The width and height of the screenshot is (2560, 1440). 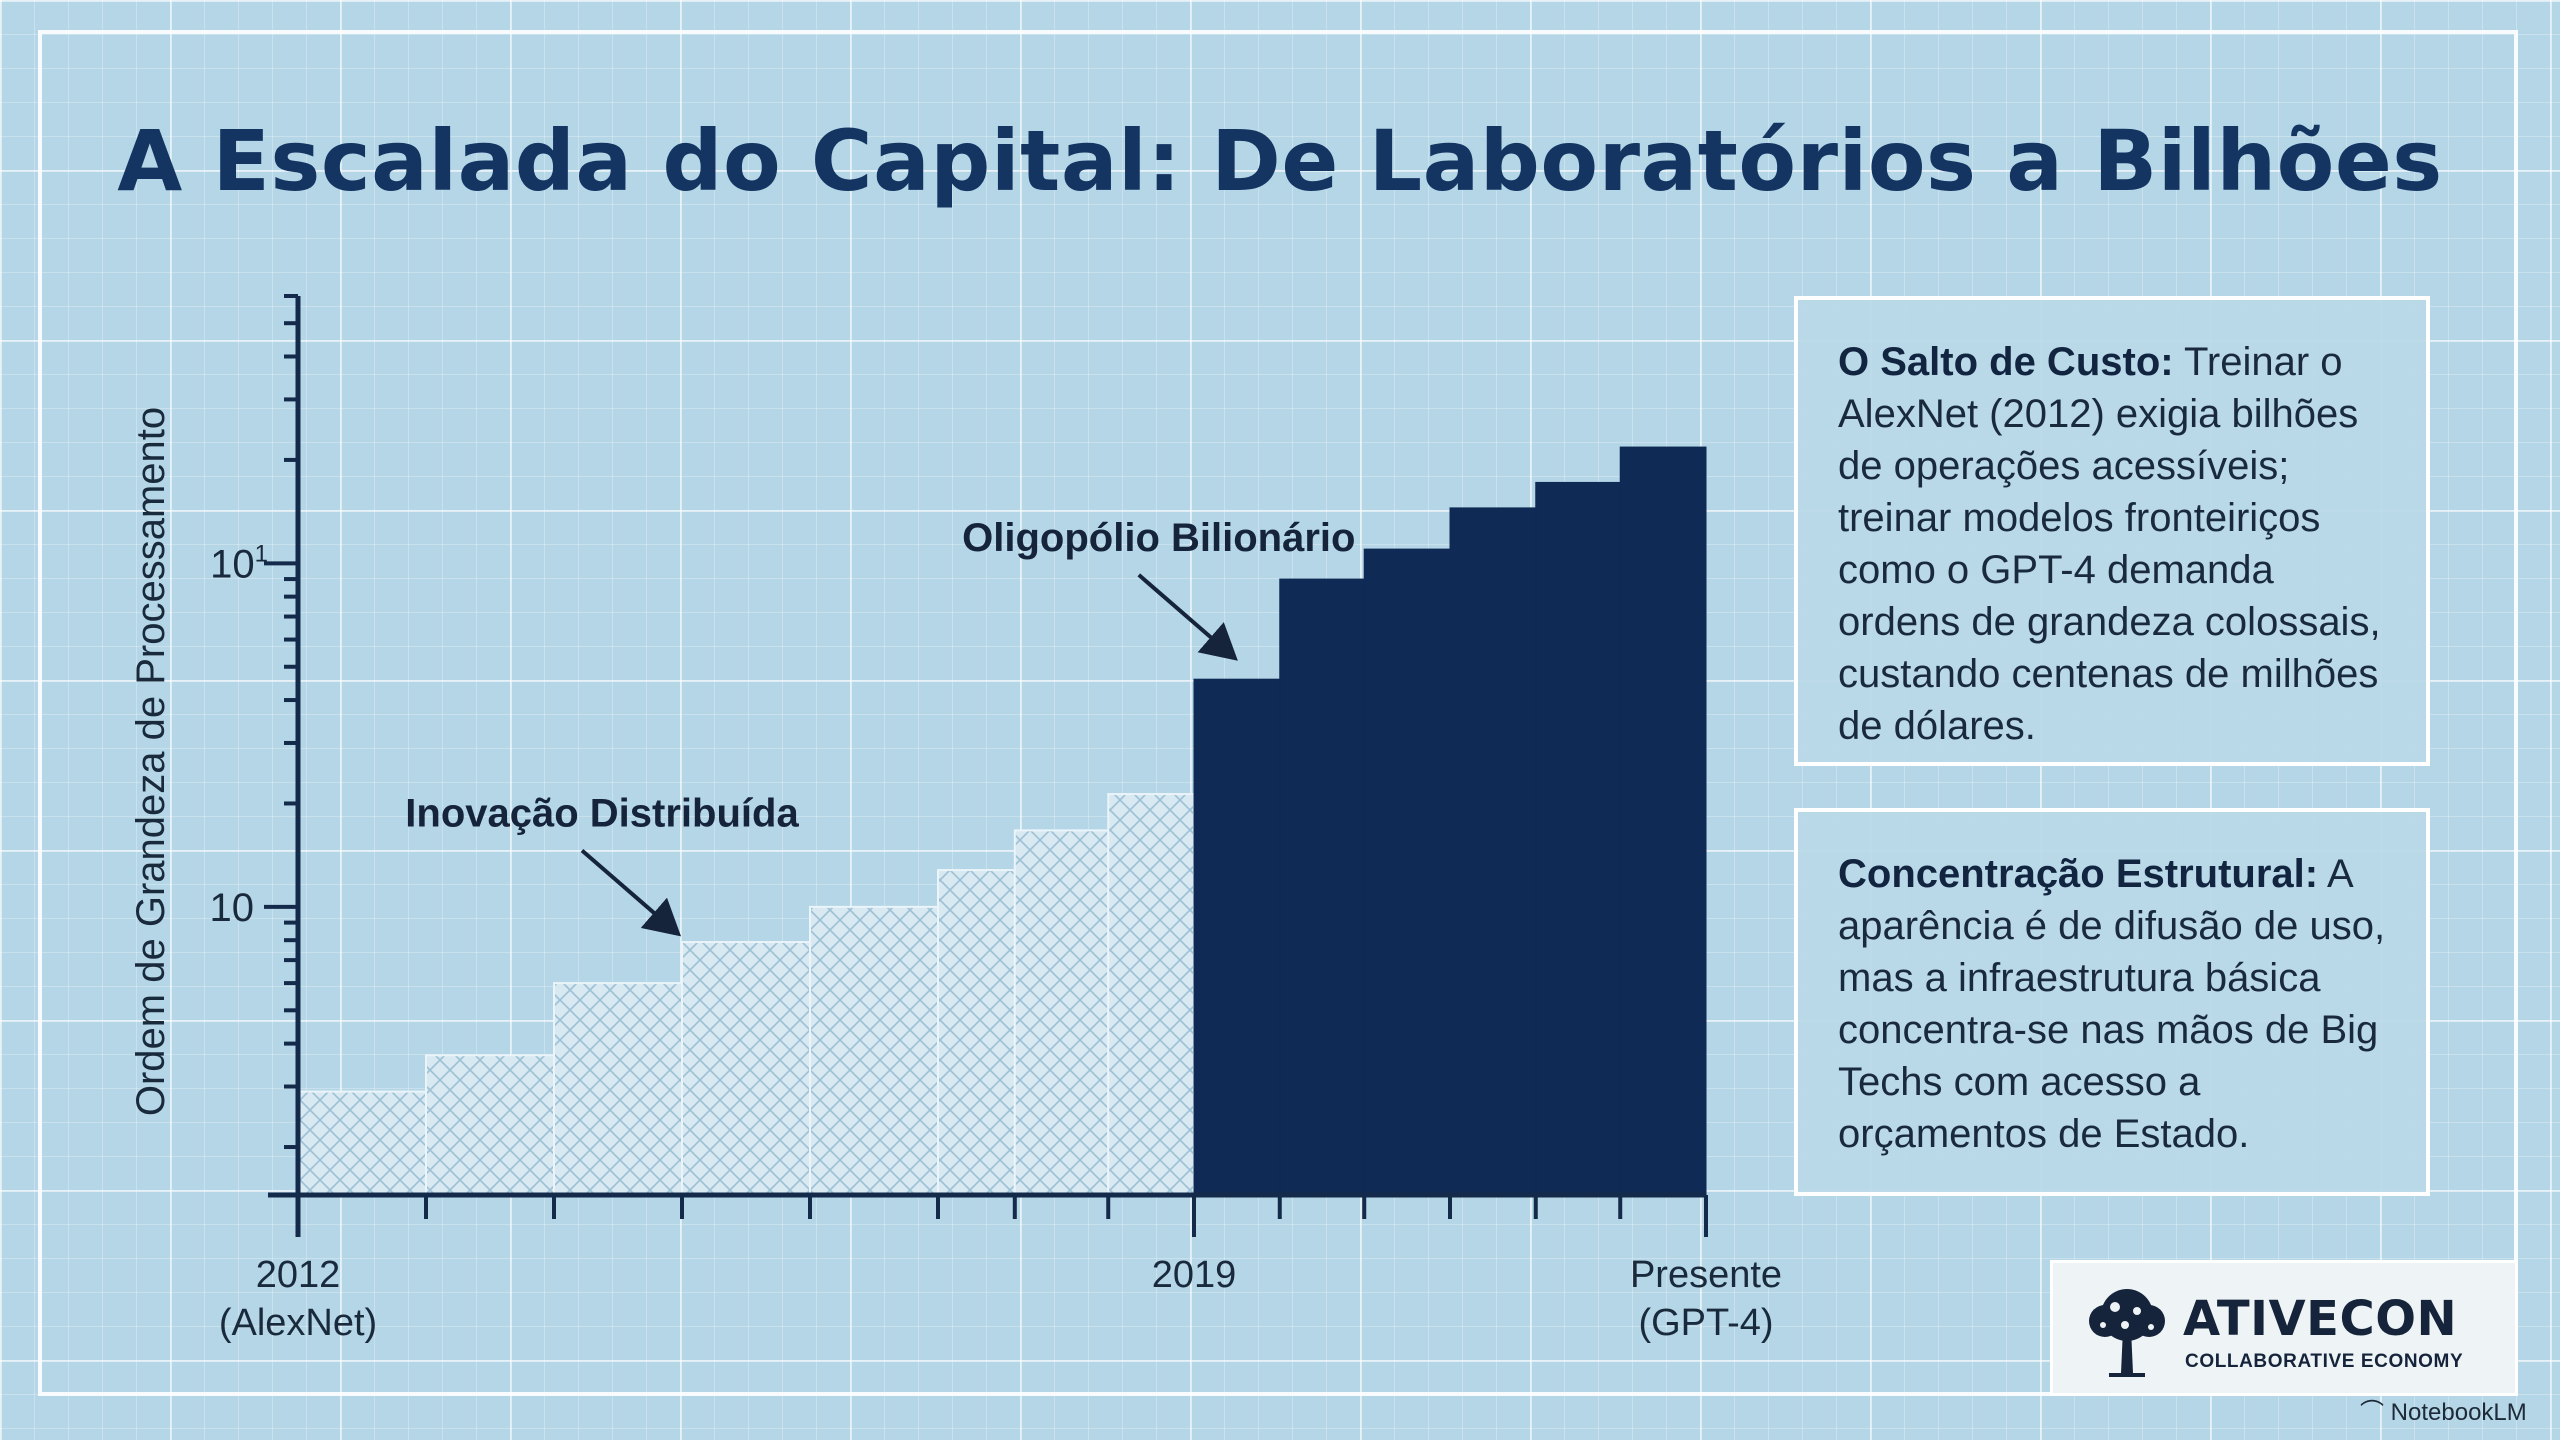 I want to click on cost-jump-heading: O Salto de Custo:, so click(x=2006, y=362).